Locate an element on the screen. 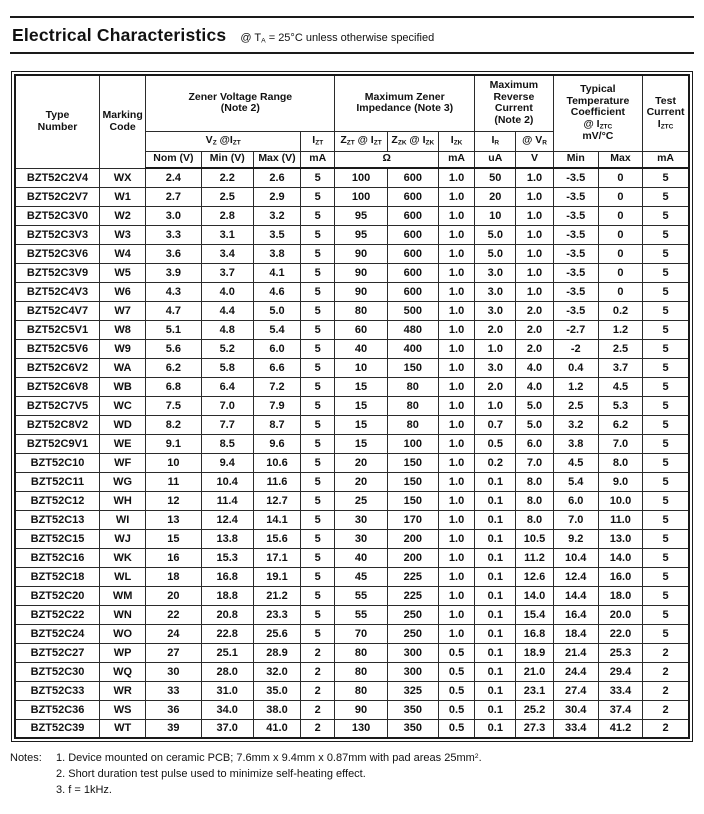 The width and height of the screenshot is (704, 814). marking-code-cell: W7 is located at coordinates (122, 310).